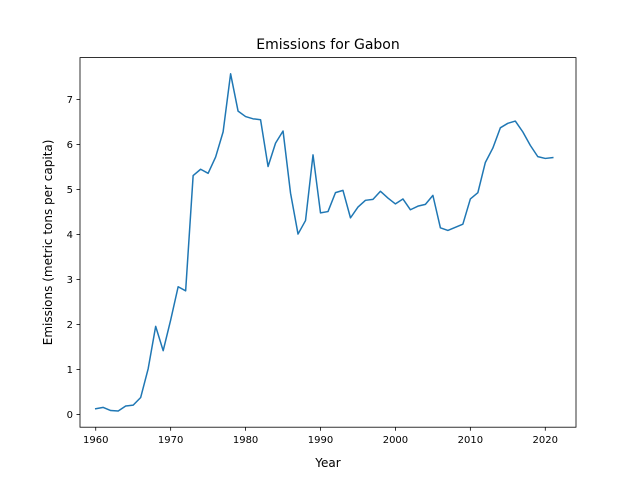 The image size is (640, 480). Describe the element at coordinates (327, 463) in the screenshot. I see `x-axis-label: Year` at that location.